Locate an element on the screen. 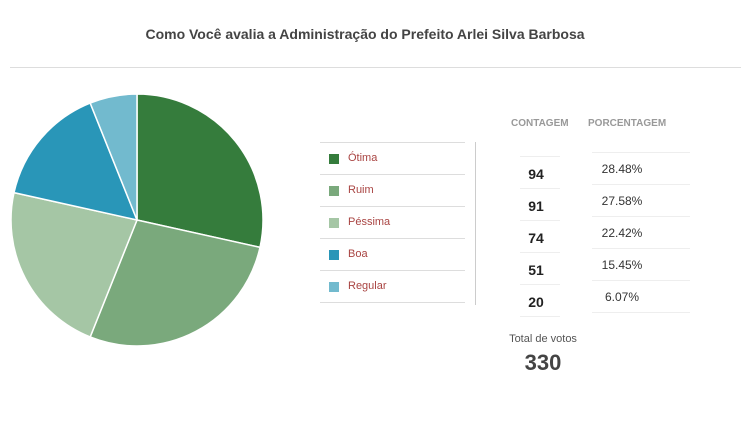 The height and width of the screenshot is (434, 741). legend-top-border is located at coordinates (392, 142).